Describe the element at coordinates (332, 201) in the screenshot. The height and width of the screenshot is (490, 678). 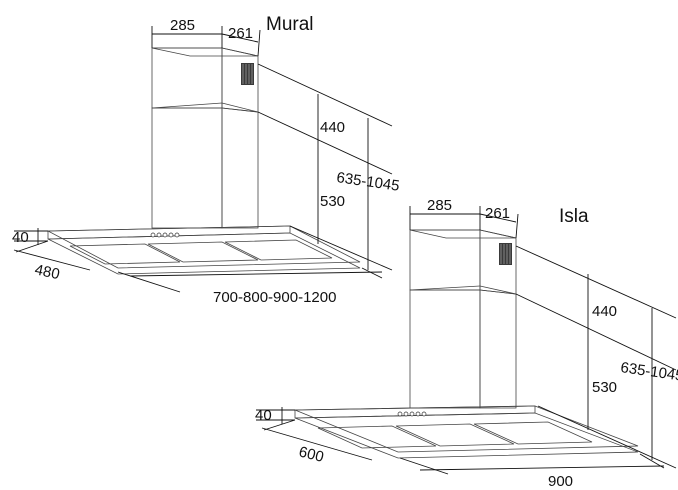
I see `mural-lower-chimney-label: 530` at that location.